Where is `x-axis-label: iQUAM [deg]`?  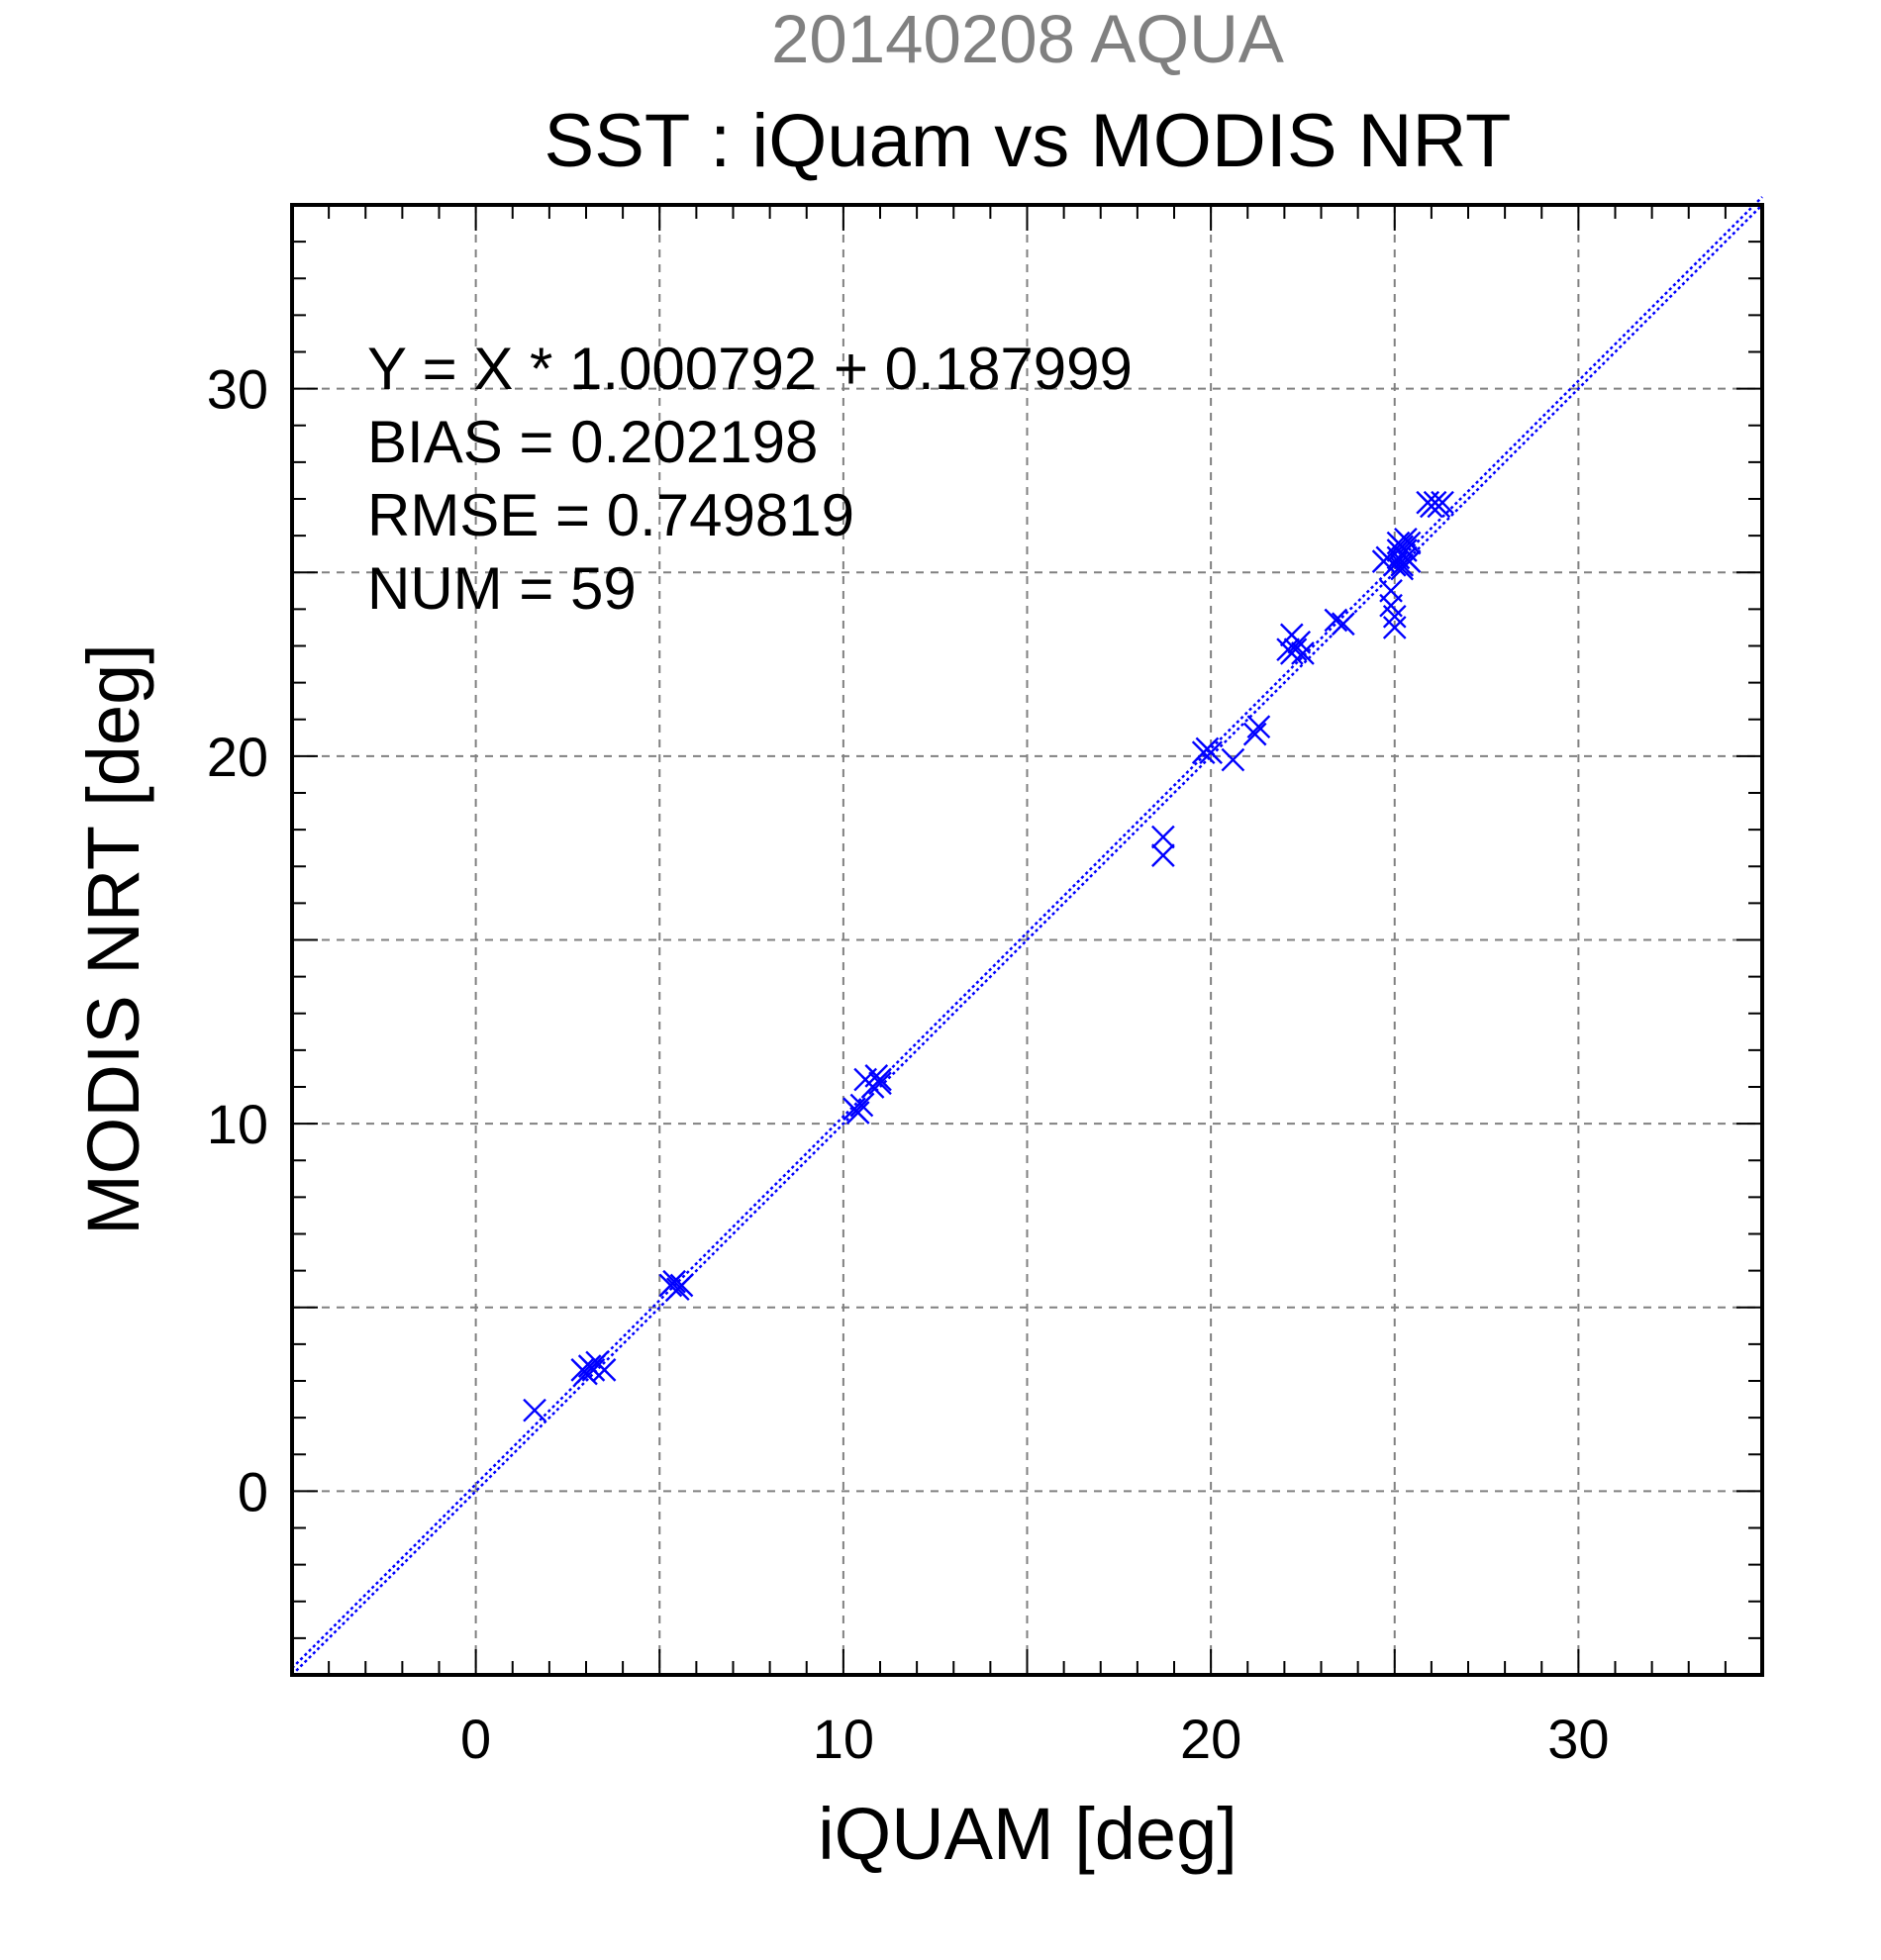 x-axis-label: iQUAM [deg] is located at coordinates (1028, 1834).